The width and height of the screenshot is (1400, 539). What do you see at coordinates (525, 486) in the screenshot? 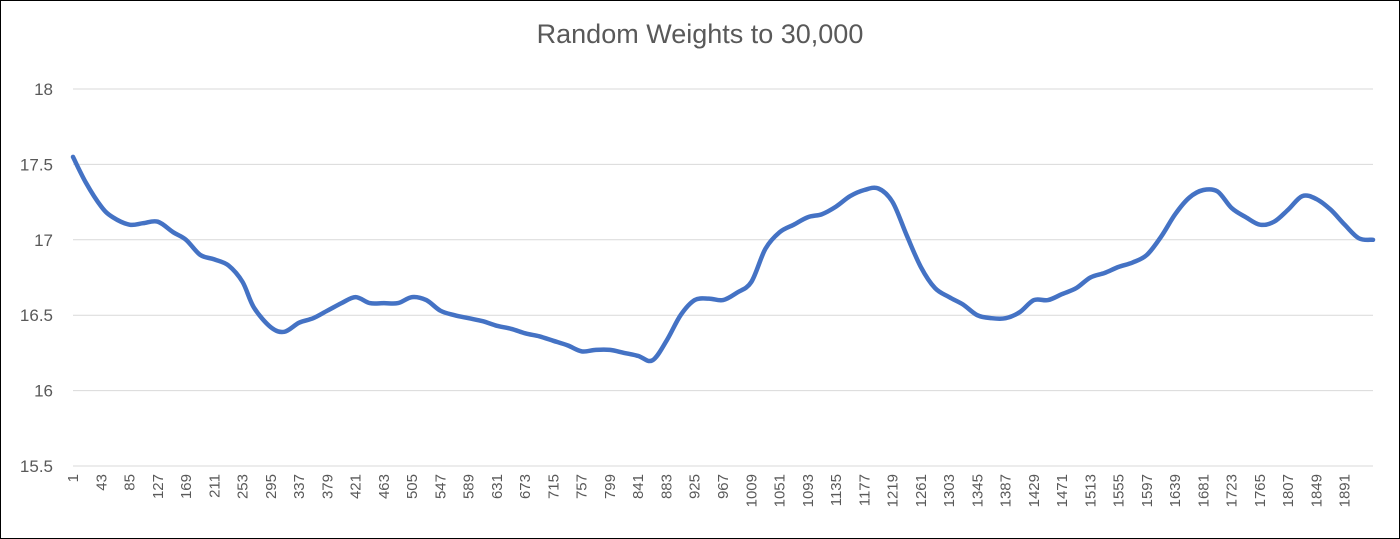
I see `x-tick-label: 673` at bounding box center [525, 486].